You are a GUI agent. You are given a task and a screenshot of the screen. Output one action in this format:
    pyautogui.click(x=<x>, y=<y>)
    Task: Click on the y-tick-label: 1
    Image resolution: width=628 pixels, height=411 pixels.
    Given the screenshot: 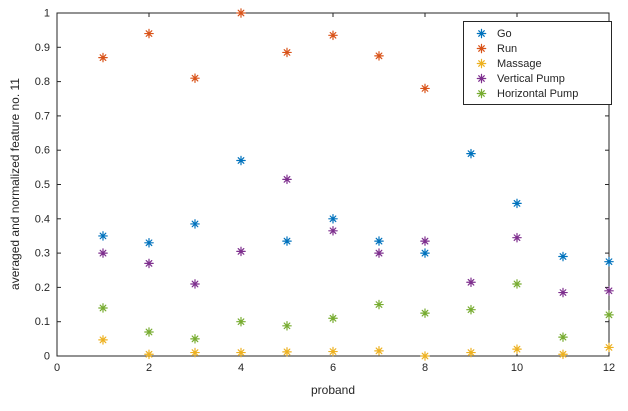 What is the action you would take?
    pyautogui.click(x=47, y=14)
    